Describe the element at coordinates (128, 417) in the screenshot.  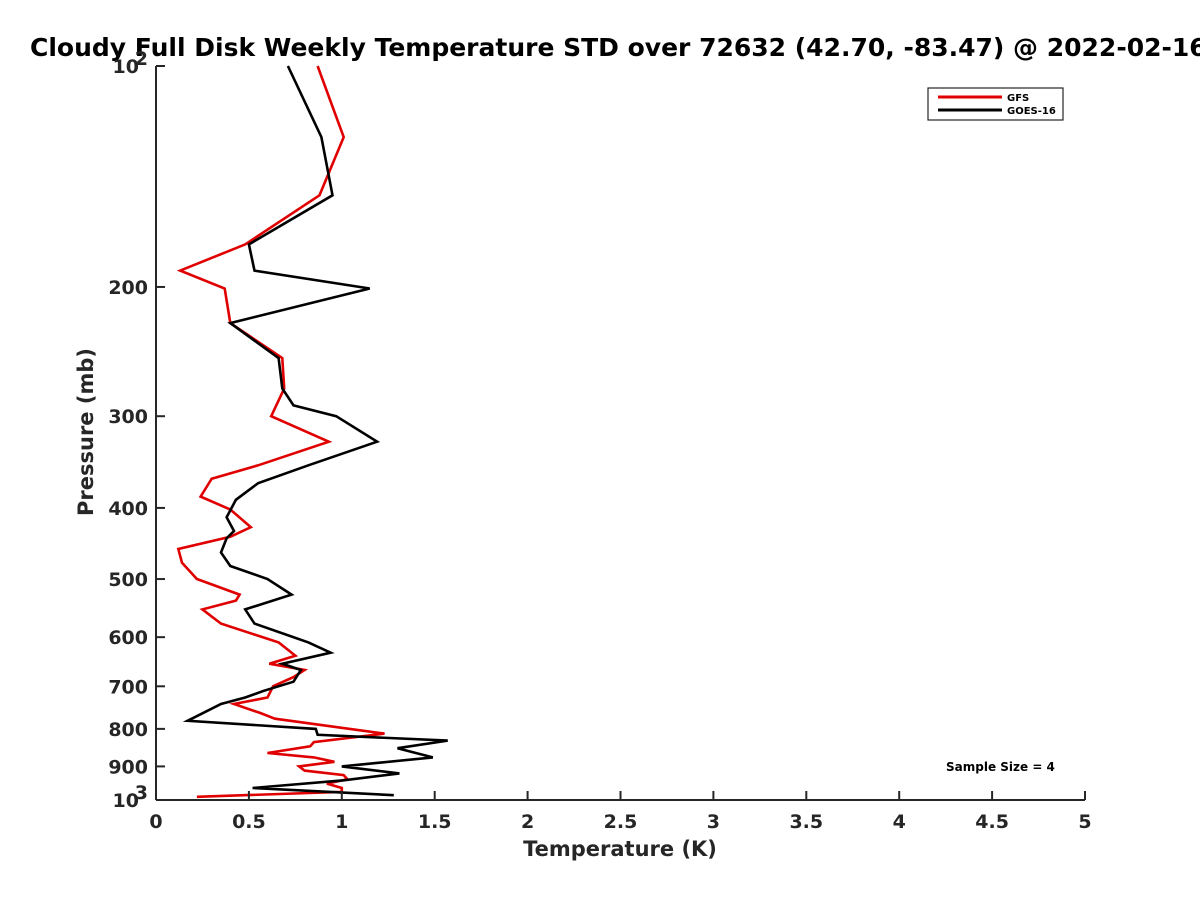
I see `y-tick-label: 300` at that location.